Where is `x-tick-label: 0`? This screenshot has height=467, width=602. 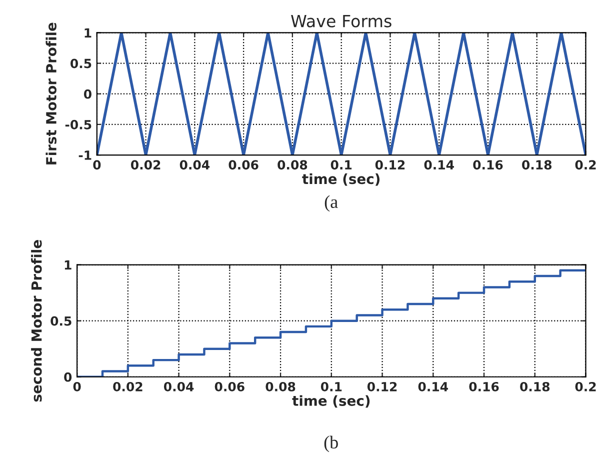
x-tick-label: 0 is located at coordinates (97, 165).